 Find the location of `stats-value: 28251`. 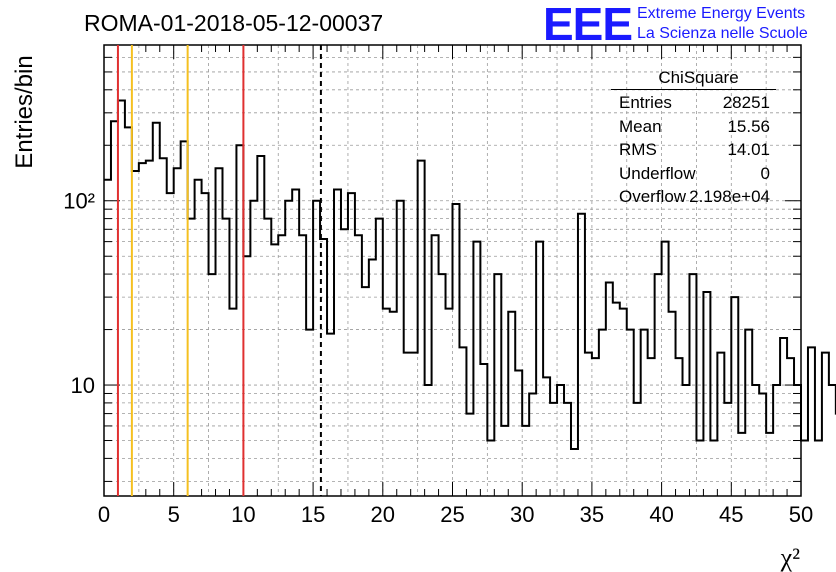

stats-value: 28251 is located at coordinates (746, 102).